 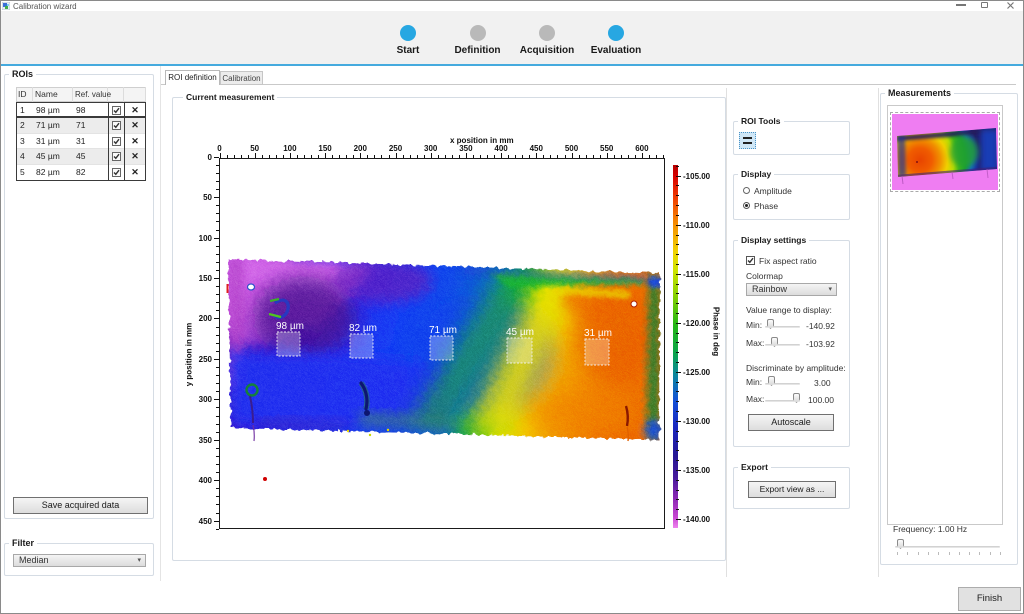 What do you see at coordinates (598, 333) in the screenshot?
I see `svg-text: 31 µm` at bounding box center [598, 333].